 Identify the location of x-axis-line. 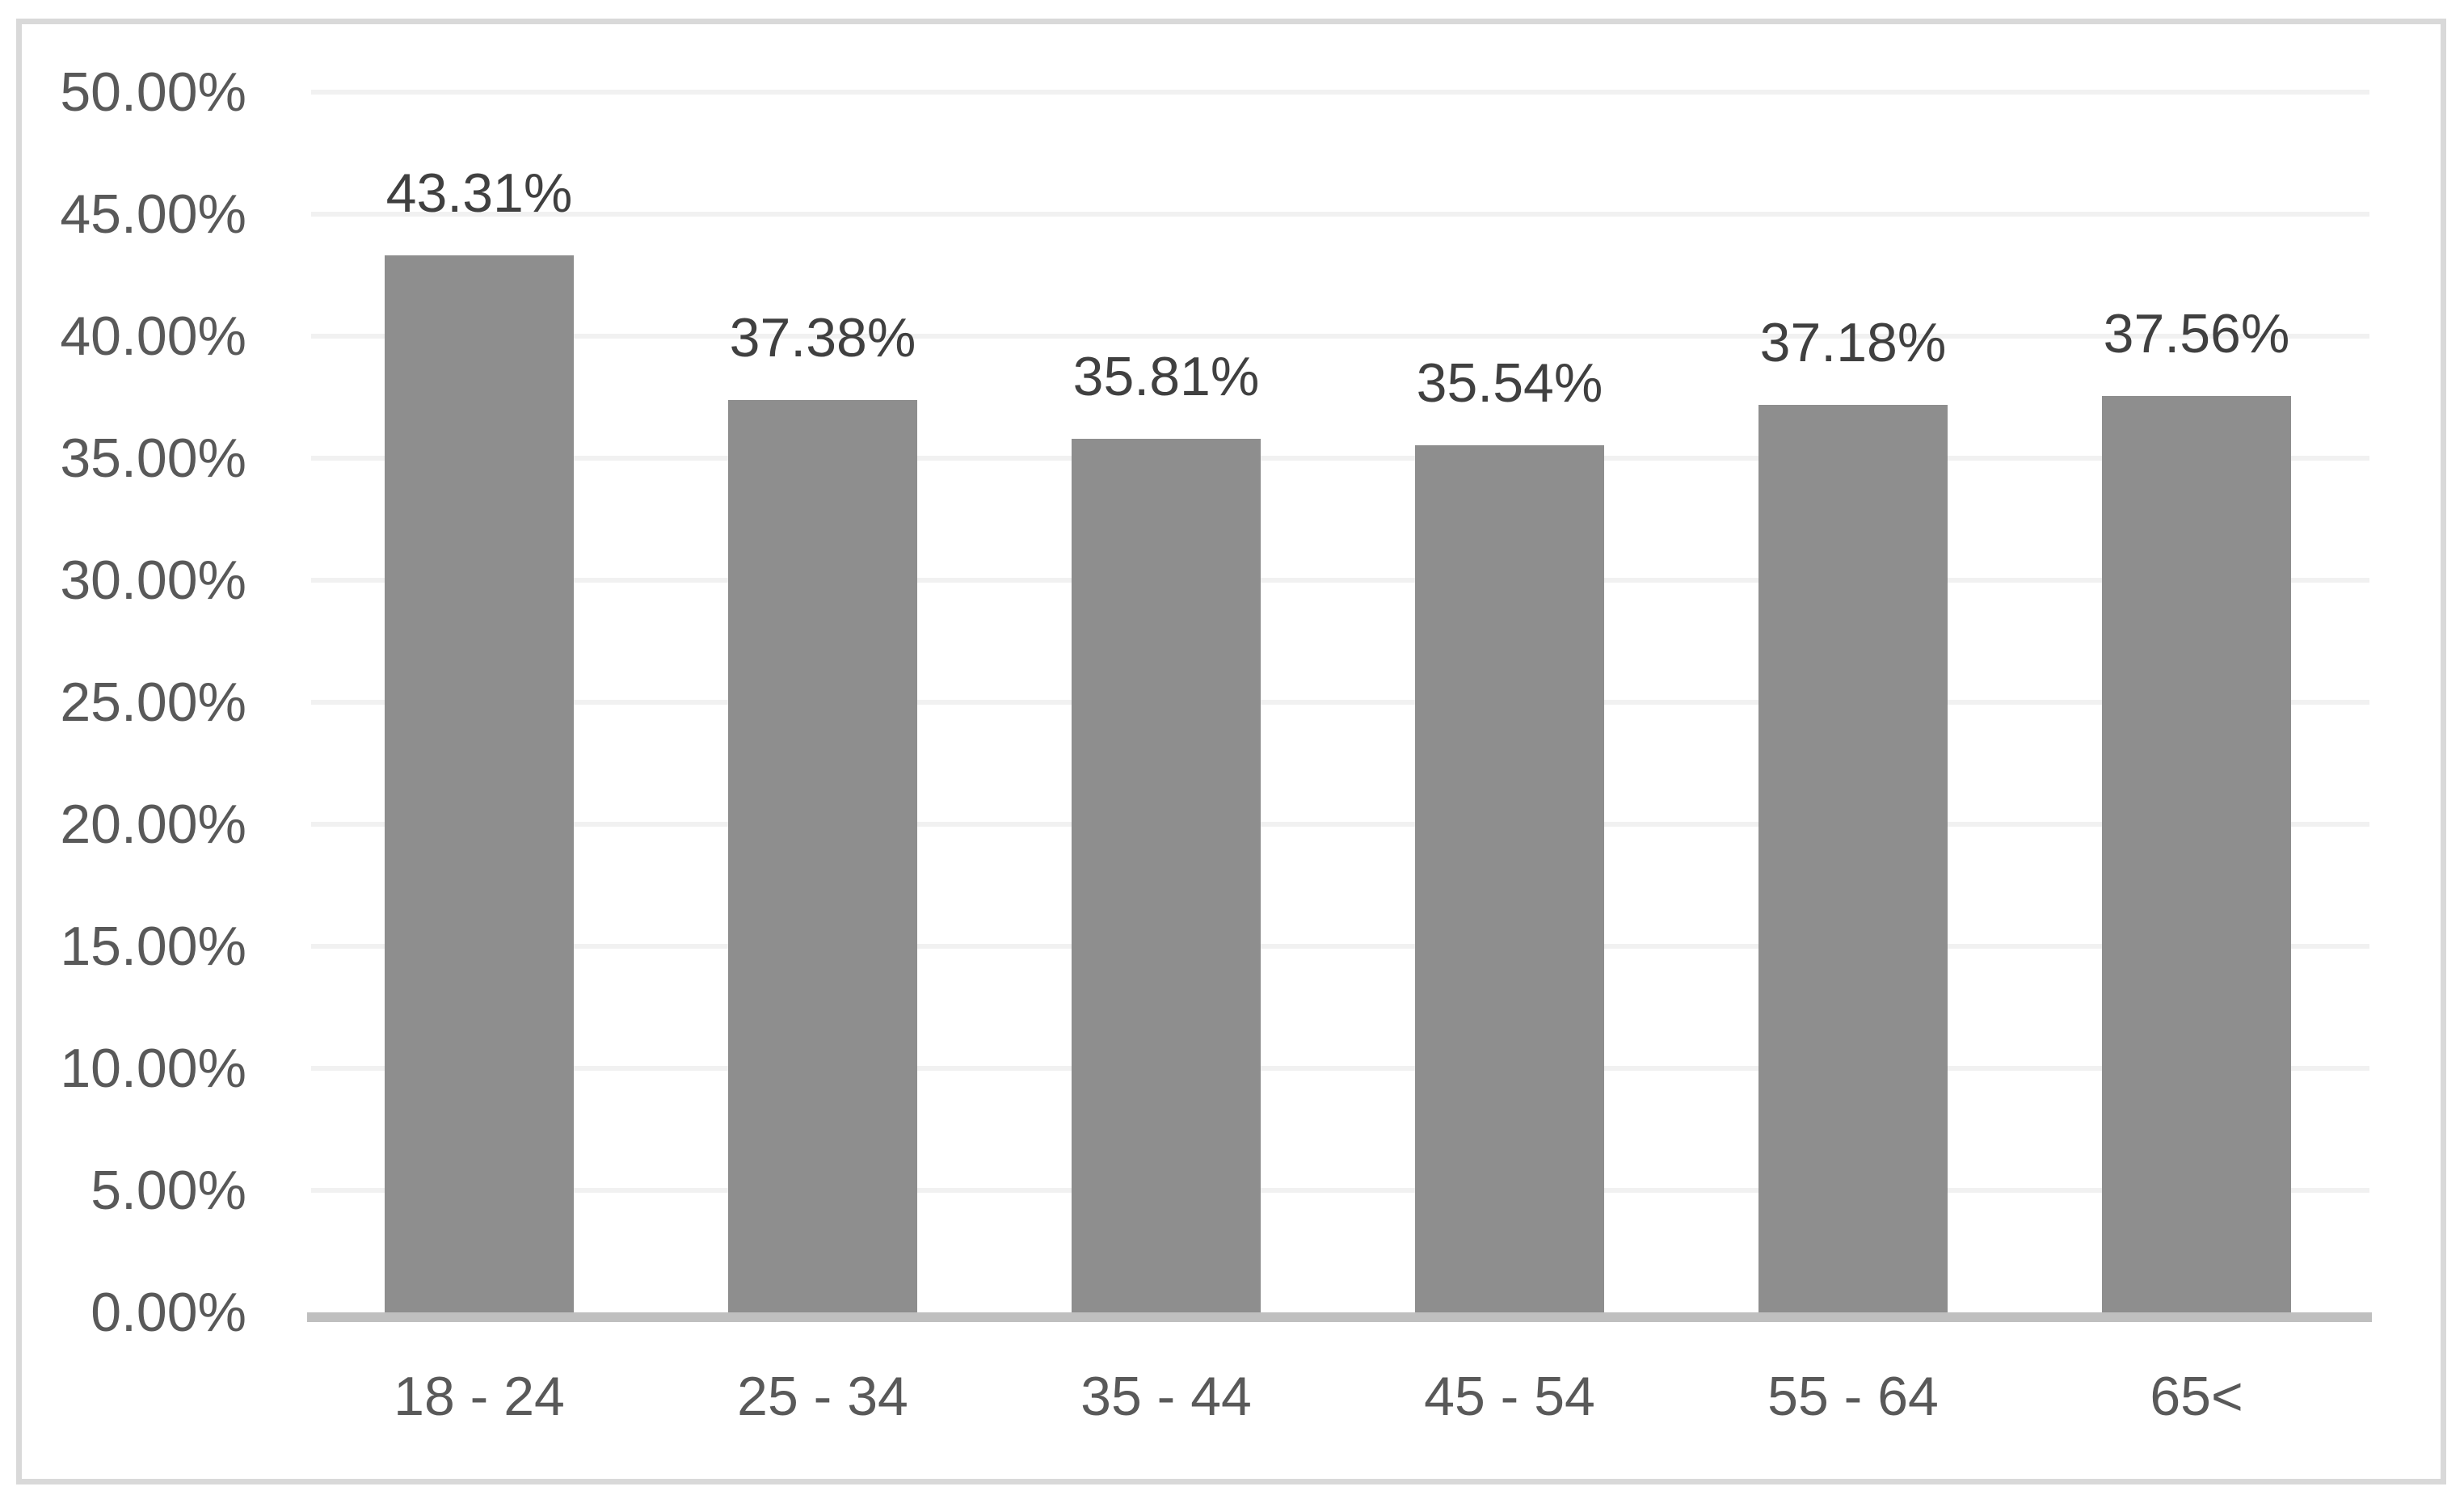
(1340, 1317).